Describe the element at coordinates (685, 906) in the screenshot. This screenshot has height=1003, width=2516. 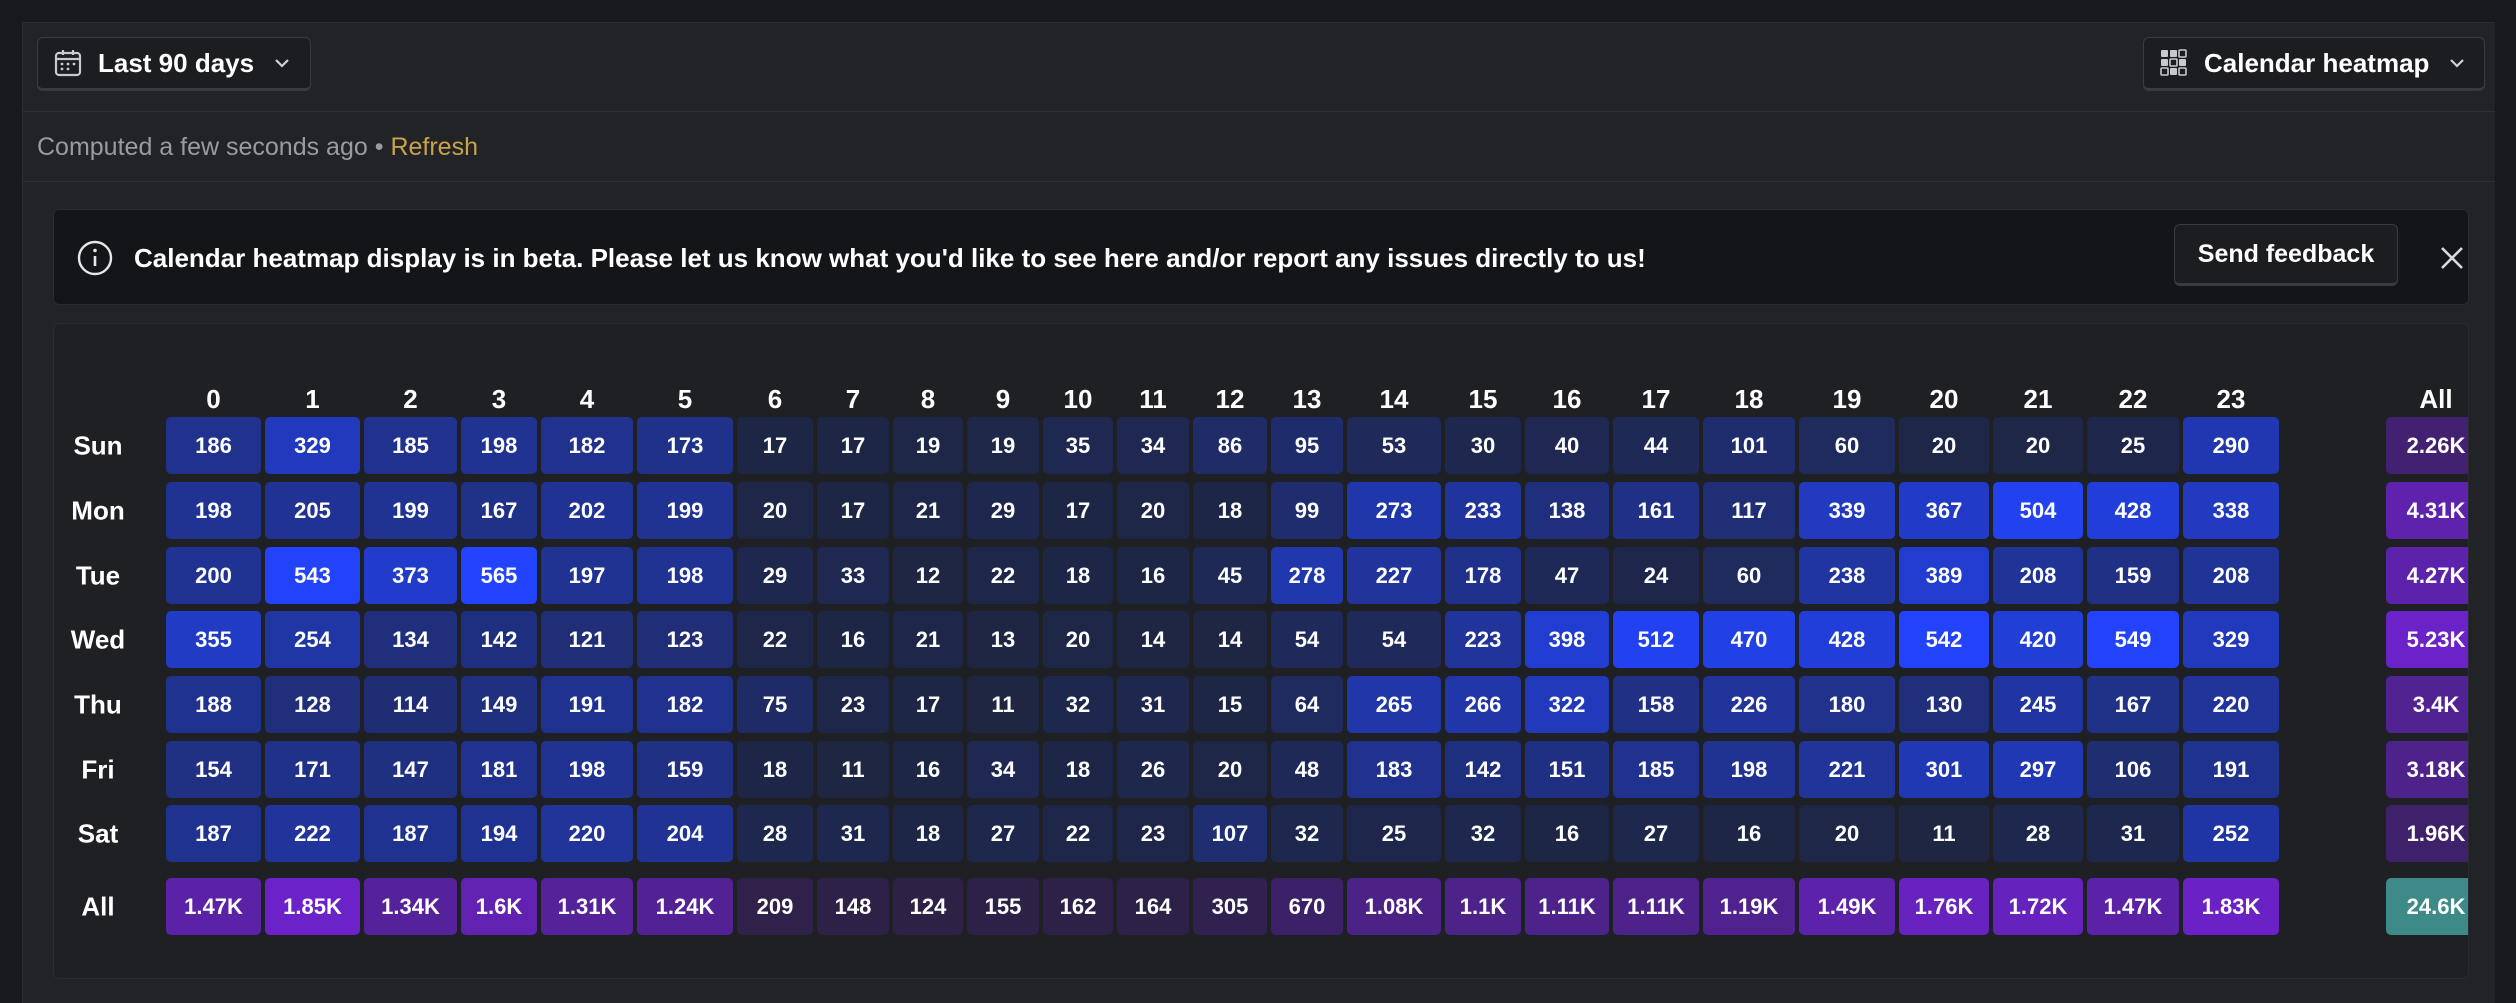
I see `column-total-value: 1.24K` at that location.